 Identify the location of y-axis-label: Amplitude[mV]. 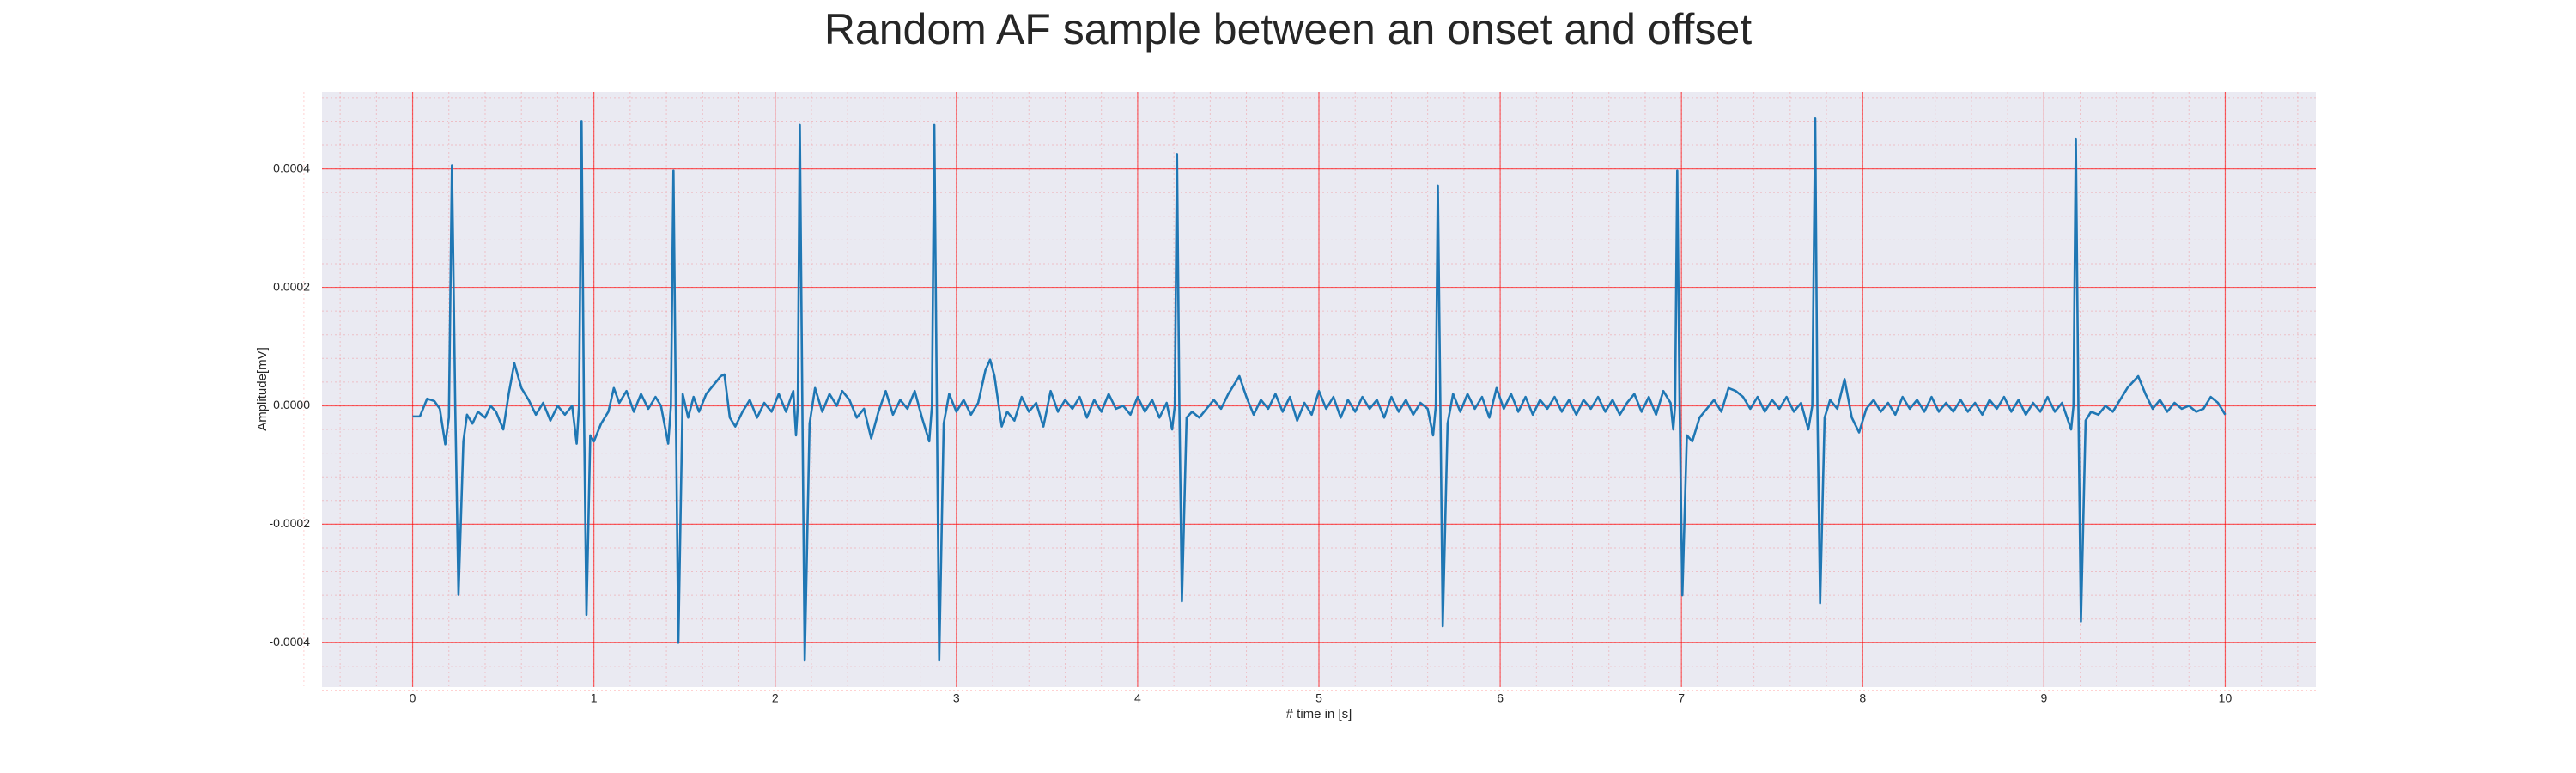
(262, 389).